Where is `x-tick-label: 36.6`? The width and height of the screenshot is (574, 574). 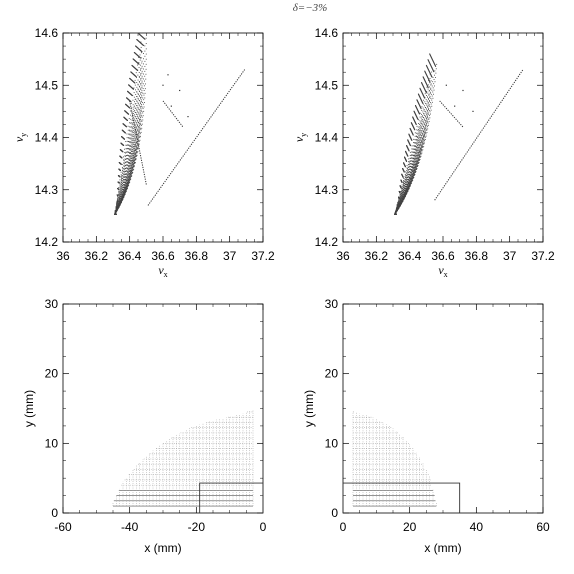
x-tick-label: 36.6 is located at coordinates (163, 256).